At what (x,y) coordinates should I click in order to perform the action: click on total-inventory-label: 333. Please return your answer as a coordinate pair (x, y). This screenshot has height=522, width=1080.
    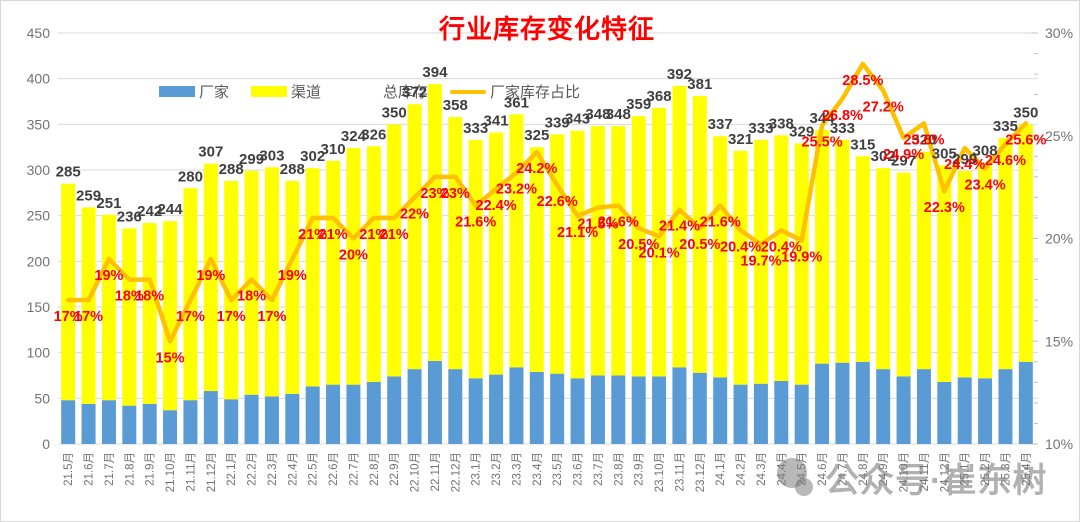
    Looking at the image, I should click on (842, 128).